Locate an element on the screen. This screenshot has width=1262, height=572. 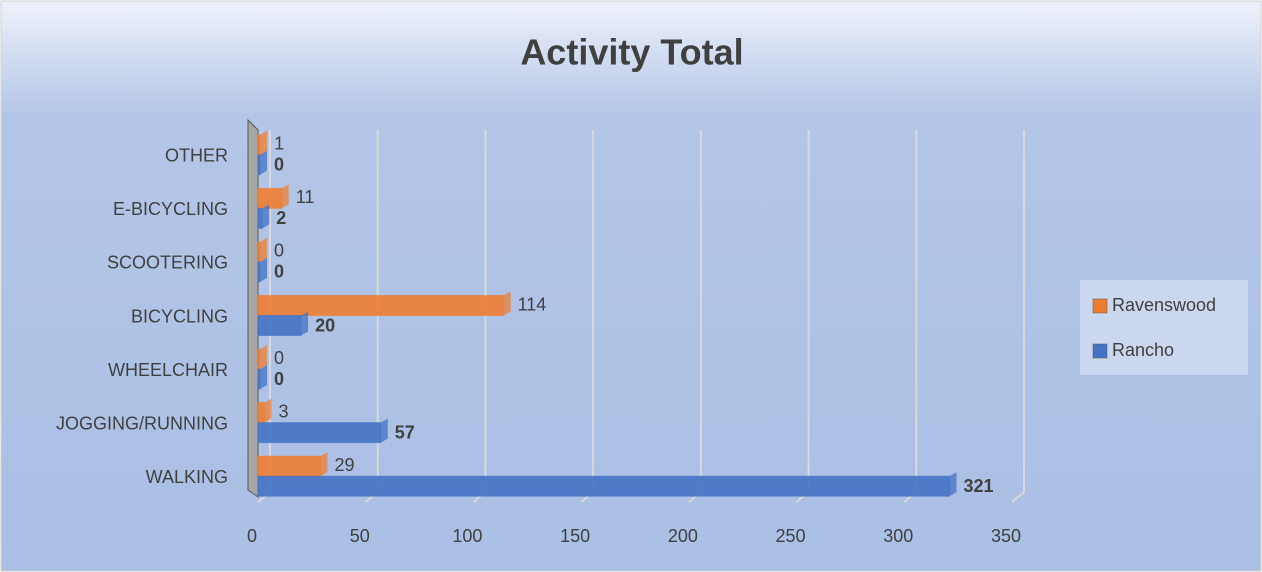
x-tick-label: 200 is located at coordinates (683, 536).